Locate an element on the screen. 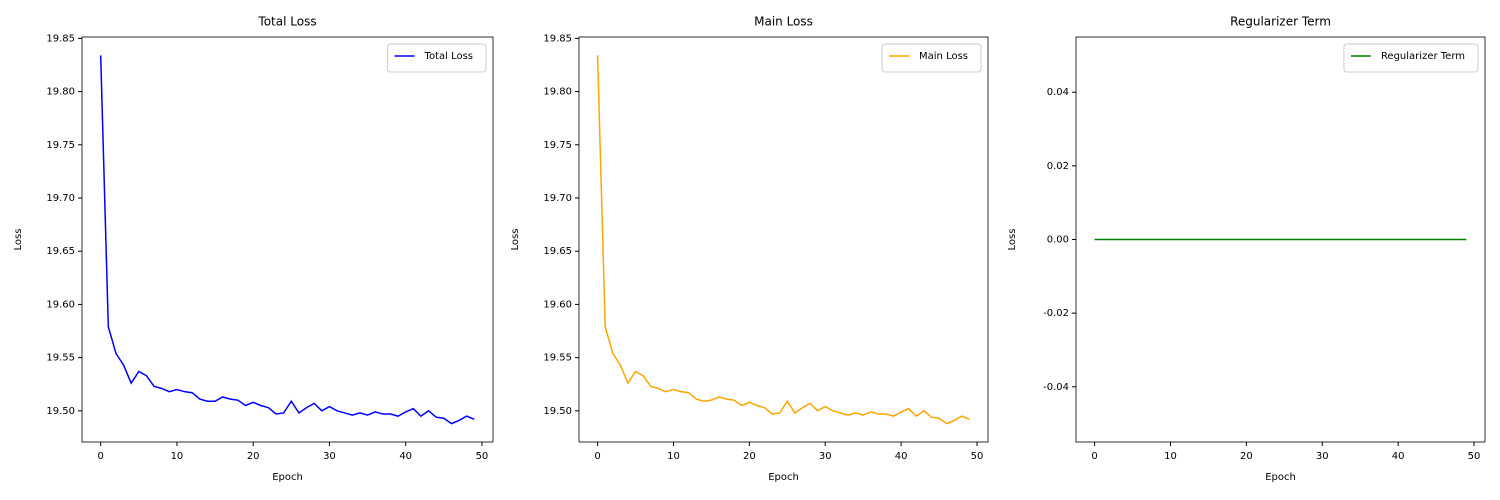  legend: Main Loss is located at coordinates (931, 58).